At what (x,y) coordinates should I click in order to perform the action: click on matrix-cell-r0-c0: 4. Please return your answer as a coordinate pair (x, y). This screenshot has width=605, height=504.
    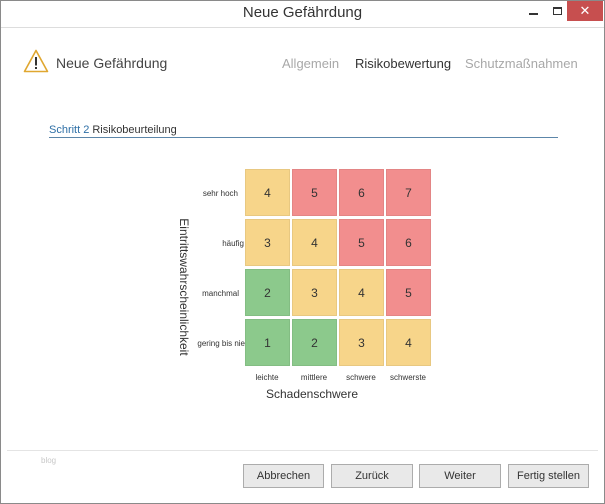
    Looking at the image, I should click on (267, 192).